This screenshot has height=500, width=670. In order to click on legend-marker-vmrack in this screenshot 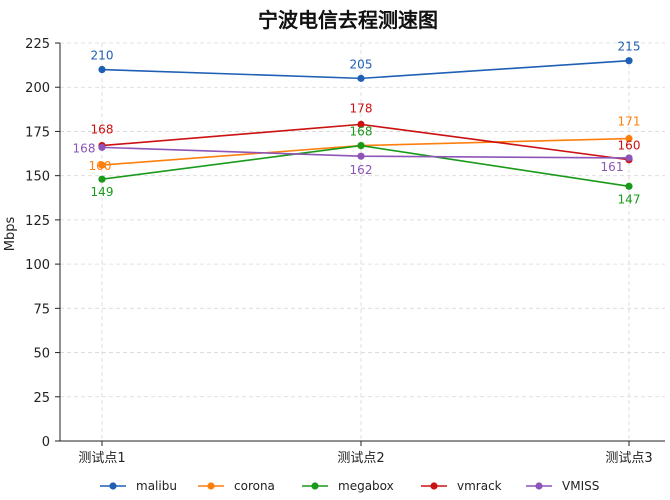, I will do `click(434, 486)`.